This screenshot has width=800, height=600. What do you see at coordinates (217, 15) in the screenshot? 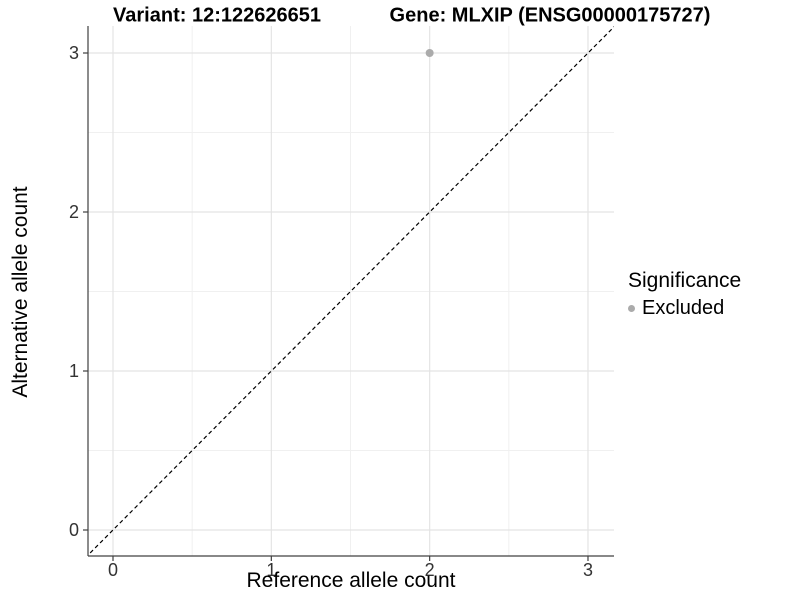
I see `plot-title-variant: Variant: 12:122626651` at bounding box center [217, 15].